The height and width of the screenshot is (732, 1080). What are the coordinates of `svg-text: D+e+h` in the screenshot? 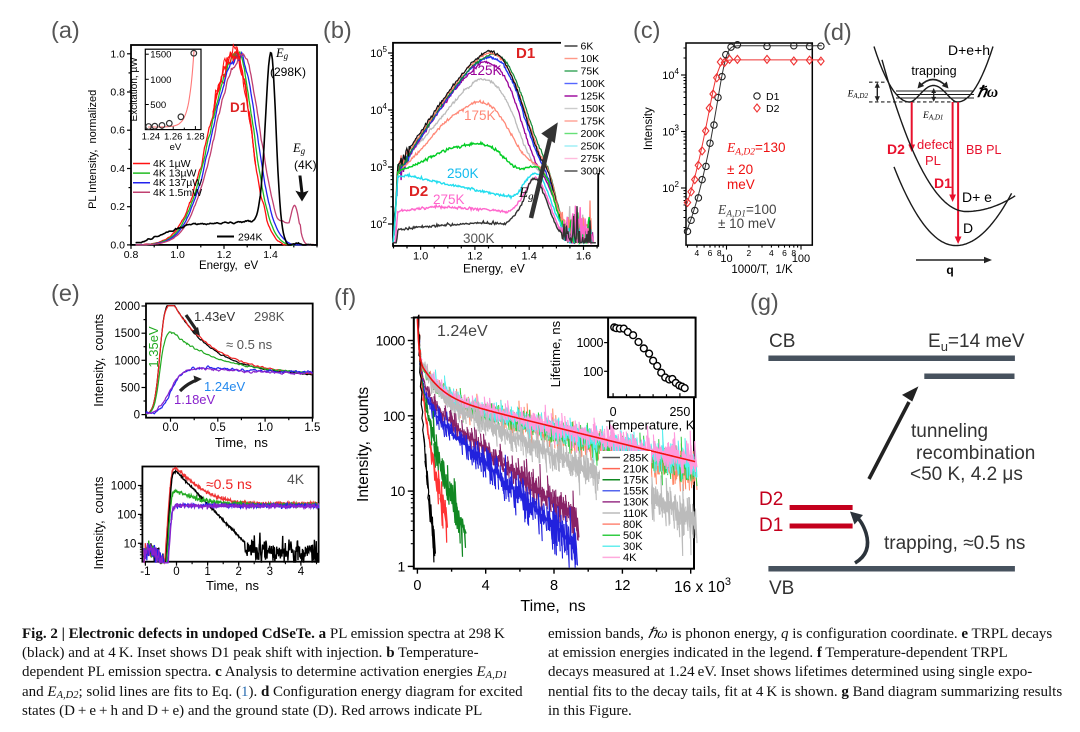 It's located at (969, 50).